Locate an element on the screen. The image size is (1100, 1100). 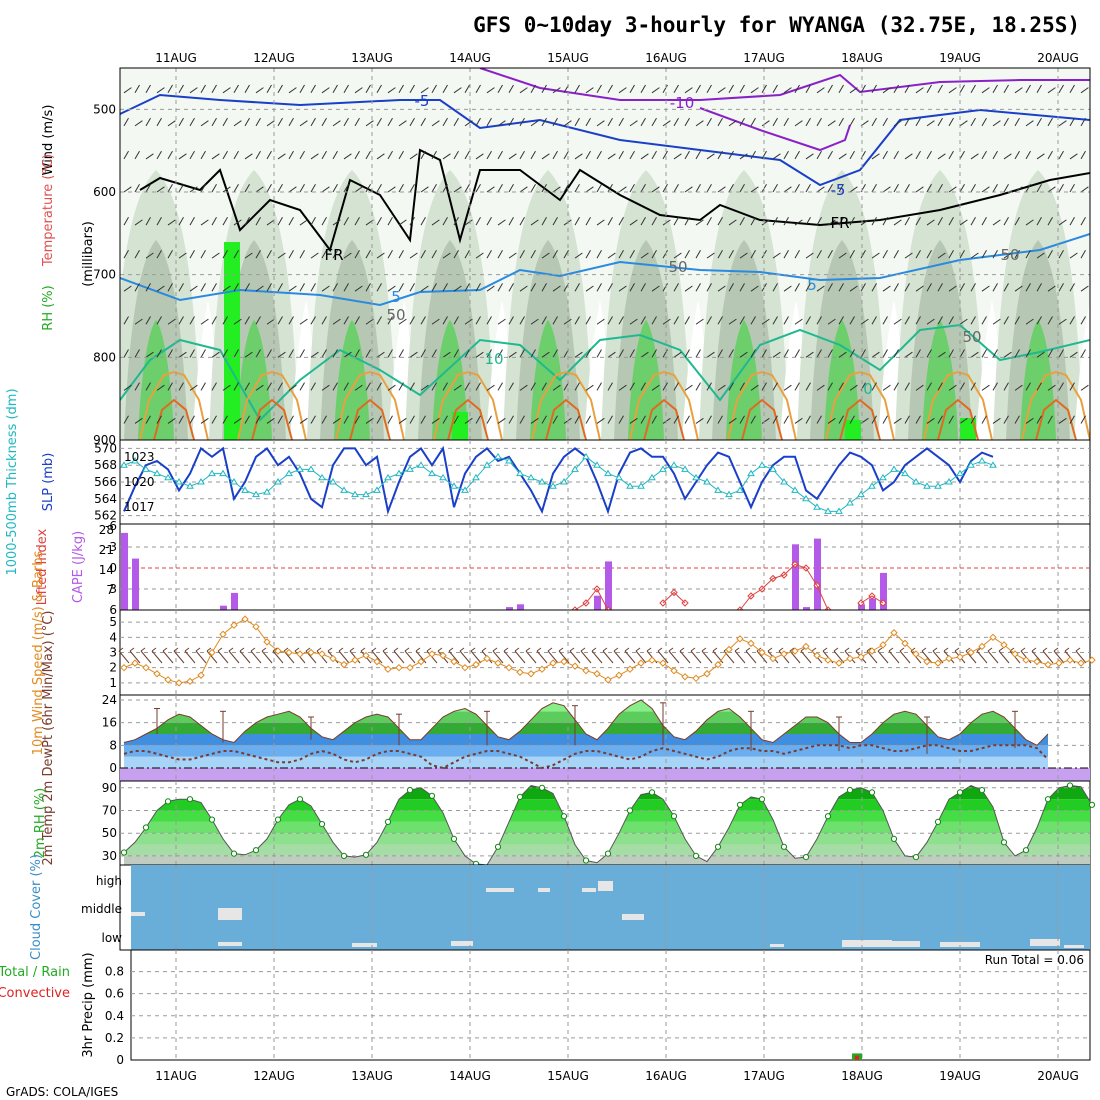
upper-air-legend: Wind (m/s)Temperature (°C) RH (%) is located at coordinates (48, 218).